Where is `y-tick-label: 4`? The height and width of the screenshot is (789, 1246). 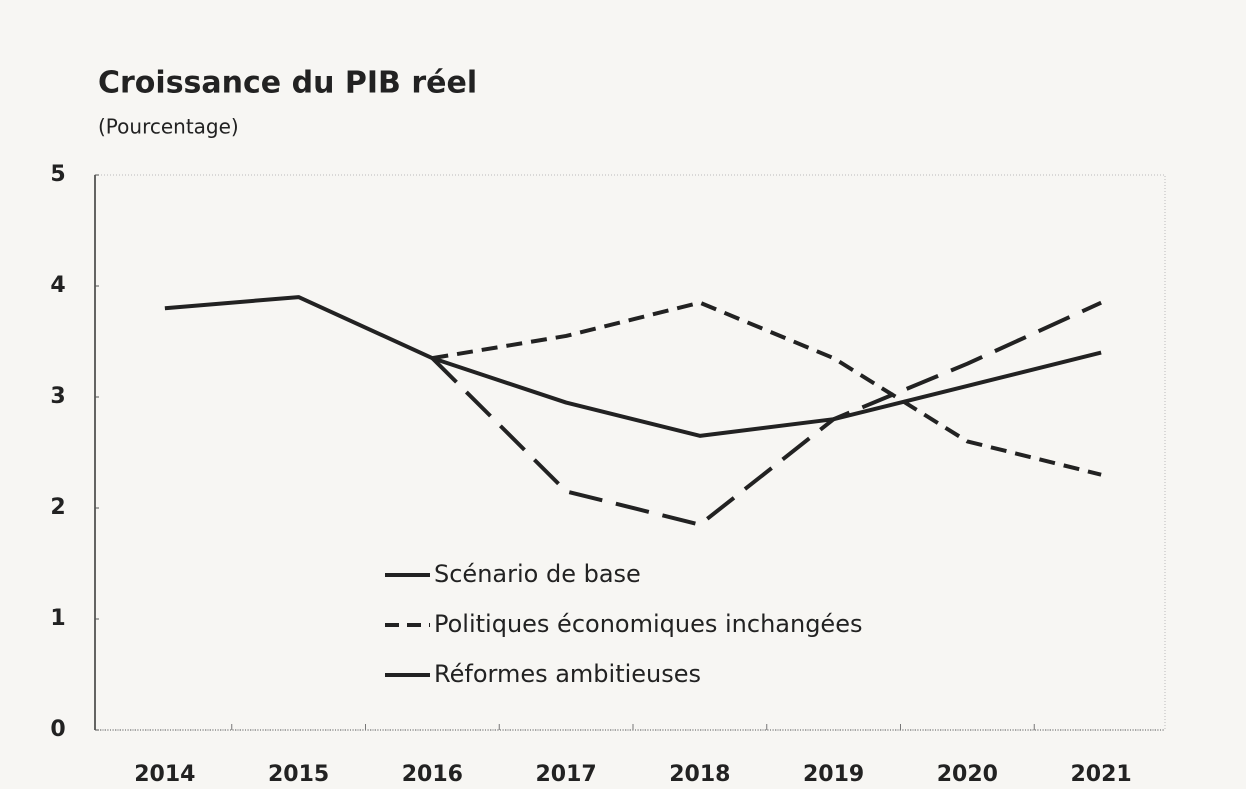
y-tick-label: 4 is located at coordinates (57, 285).